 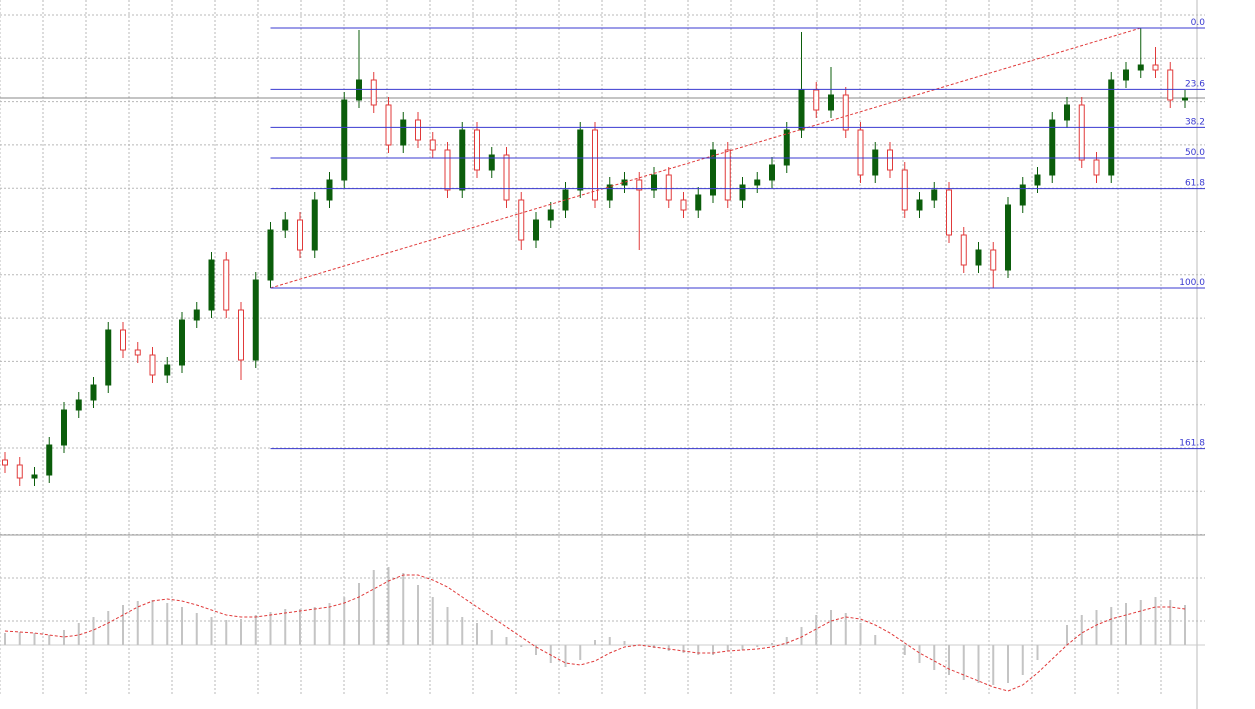 What do you see at coordinates (1198, 23) in the screenshot?
I see `fib-level-label: 0.0` at bounding box center [1198, 23].